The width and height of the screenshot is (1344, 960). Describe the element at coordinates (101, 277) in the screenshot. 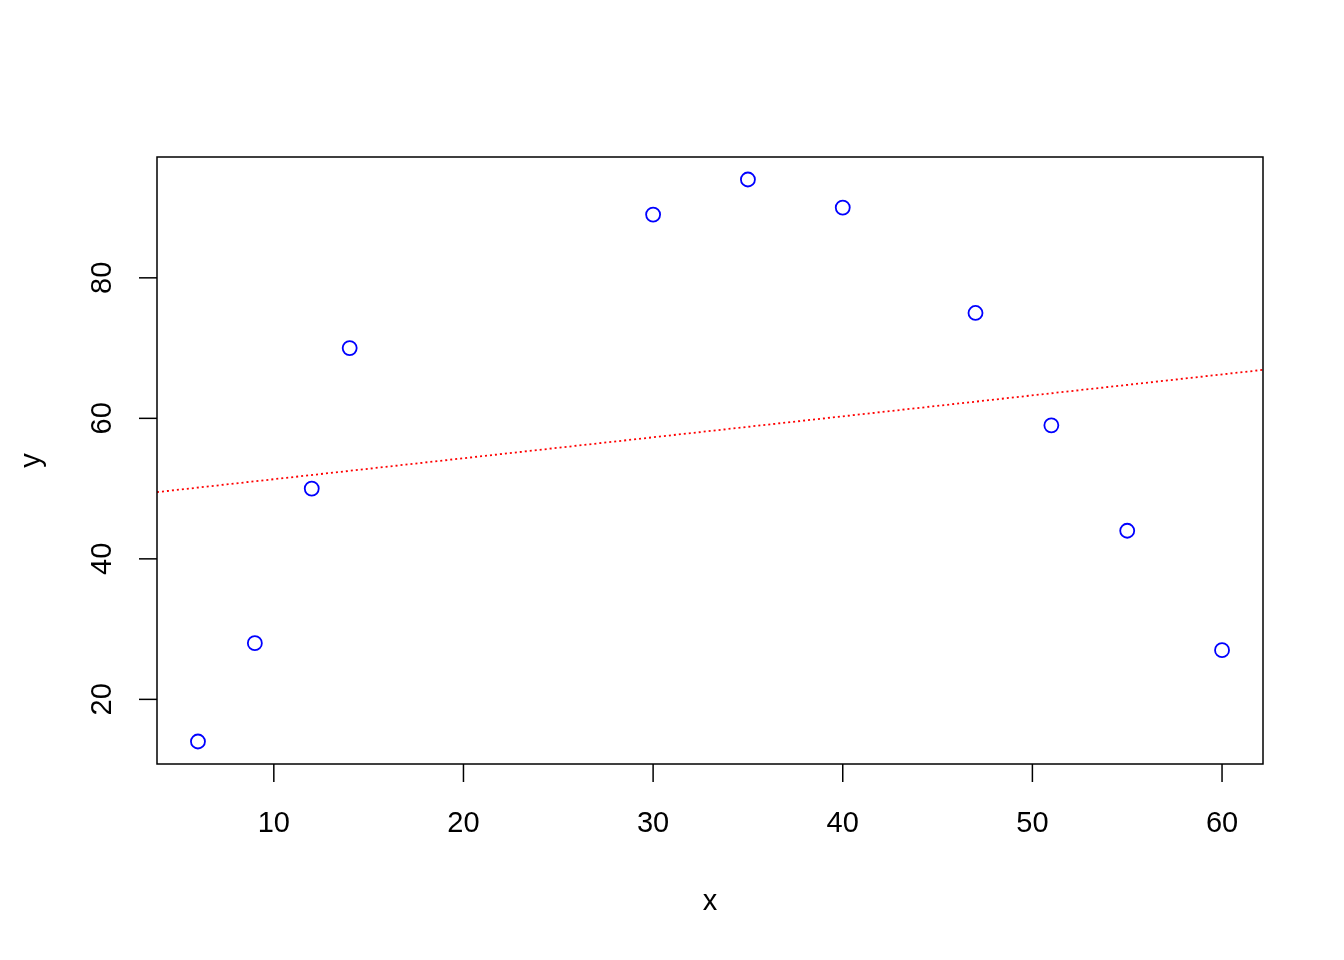

I see `y-tick-label: 80` at that location.